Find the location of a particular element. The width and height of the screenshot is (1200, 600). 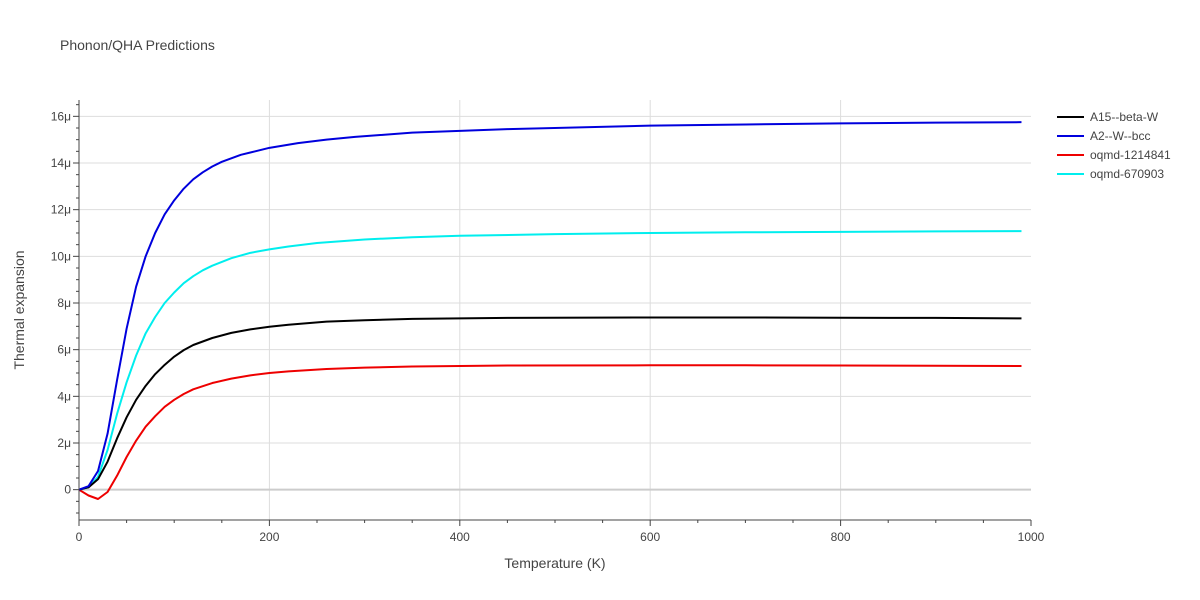

x-tick-label: 200 is located at coordinates (269, 537).